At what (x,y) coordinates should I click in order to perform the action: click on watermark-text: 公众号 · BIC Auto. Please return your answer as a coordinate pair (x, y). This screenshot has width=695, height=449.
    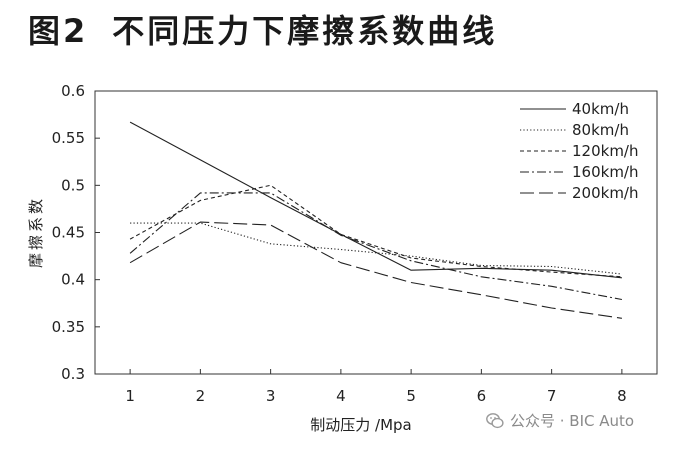
    Looking at the image, I should click on (572, 421).